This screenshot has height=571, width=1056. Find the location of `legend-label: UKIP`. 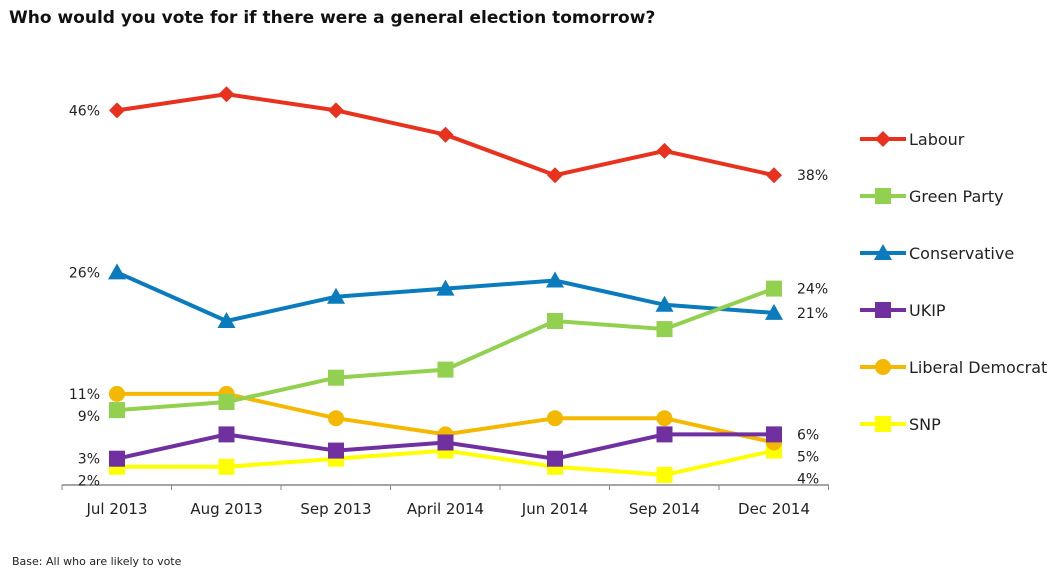

legend-label: UKIP is located at coordinates (927, 310).